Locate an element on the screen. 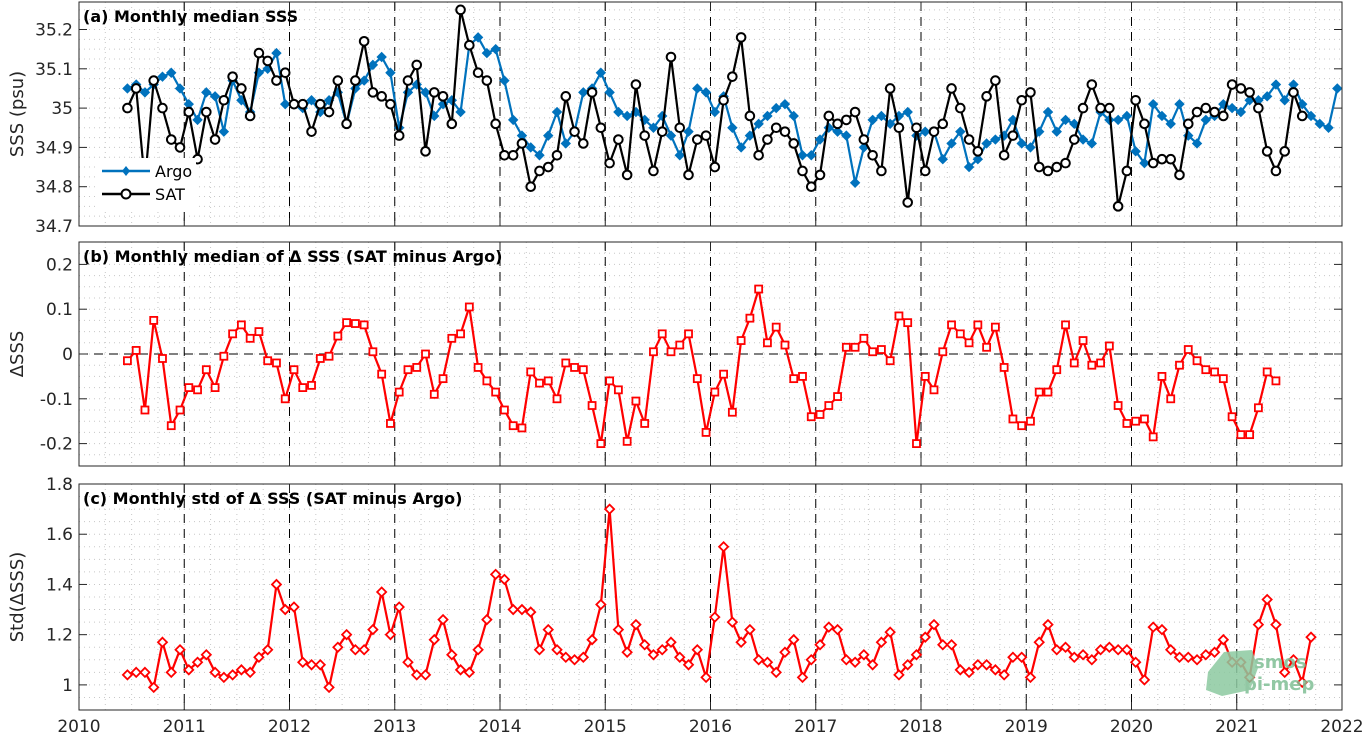  y-tick-label: 1.6 is located at coordinates (59, 535).